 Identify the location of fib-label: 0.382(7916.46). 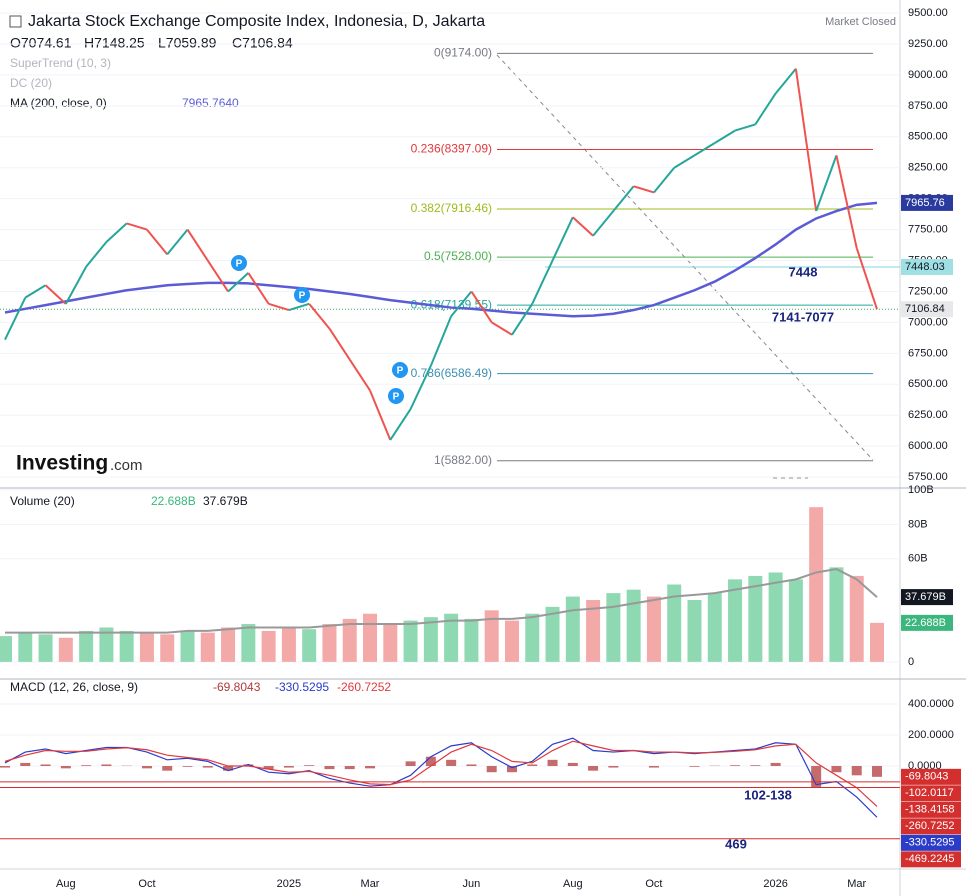
(451, 208).